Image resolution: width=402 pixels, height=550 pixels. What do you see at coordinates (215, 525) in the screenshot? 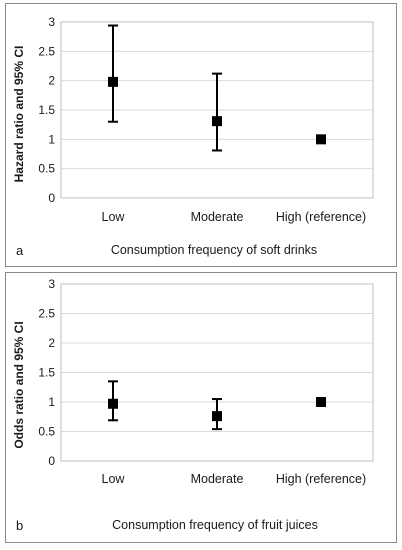
I see `x-axis-label: Consumption frequency of fruit juices` at bounding box center [215, 525].